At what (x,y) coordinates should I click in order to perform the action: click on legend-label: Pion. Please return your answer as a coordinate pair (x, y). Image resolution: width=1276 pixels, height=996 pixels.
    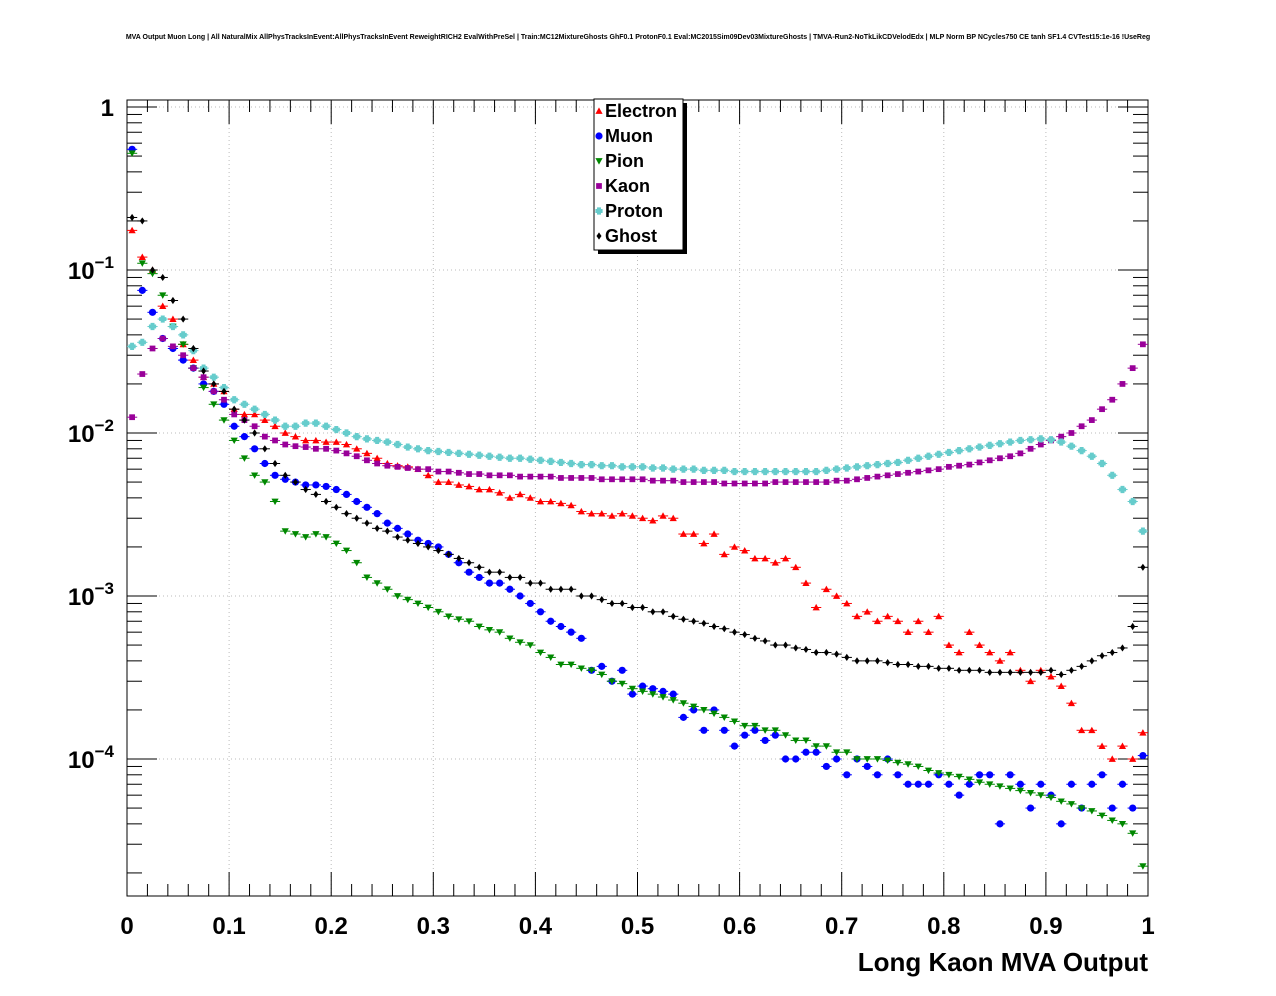
    Looking at the image, I should click on (624, 161).